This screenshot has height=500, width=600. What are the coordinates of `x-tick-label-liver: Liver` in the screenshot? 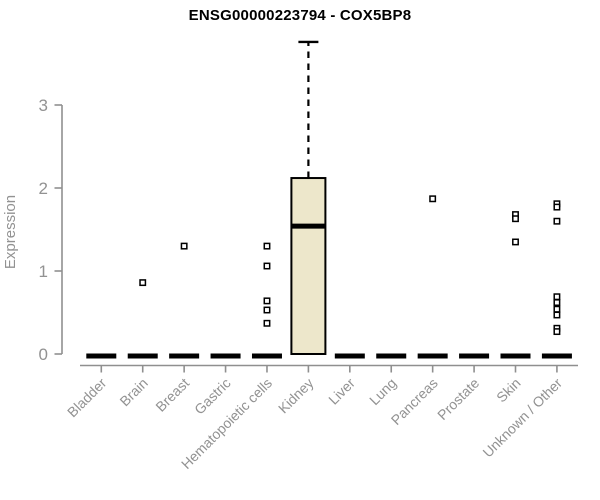 It's located at (341, 391).